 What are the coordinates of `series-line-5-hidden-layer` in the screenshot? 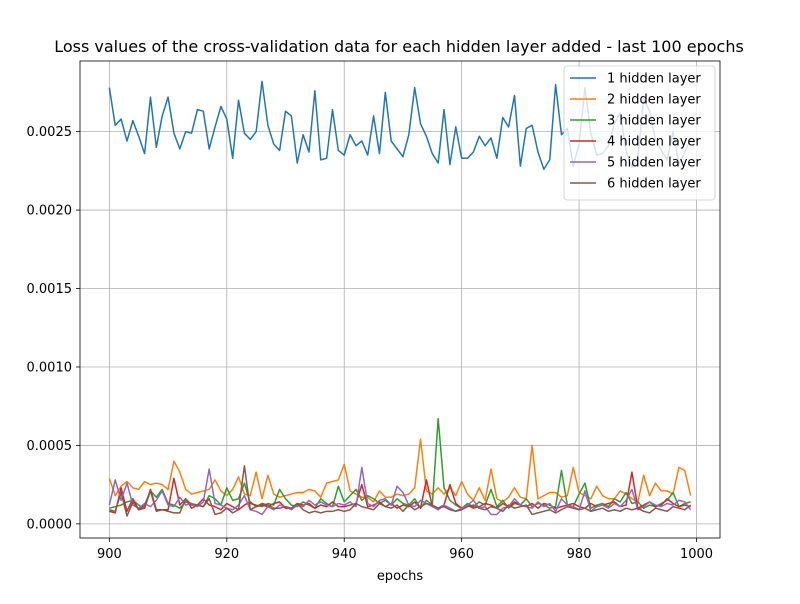 It's located at (400, 491).